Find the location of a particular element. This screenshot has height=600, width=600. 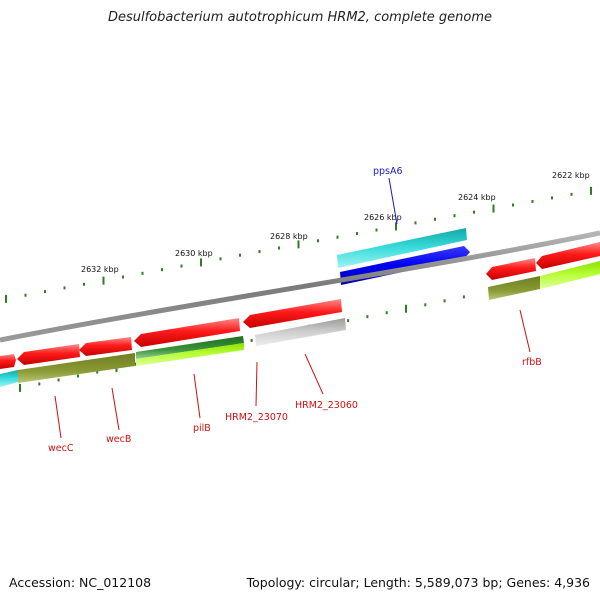

scale-label: 2624 kbp is located at coordinates (477, 197).